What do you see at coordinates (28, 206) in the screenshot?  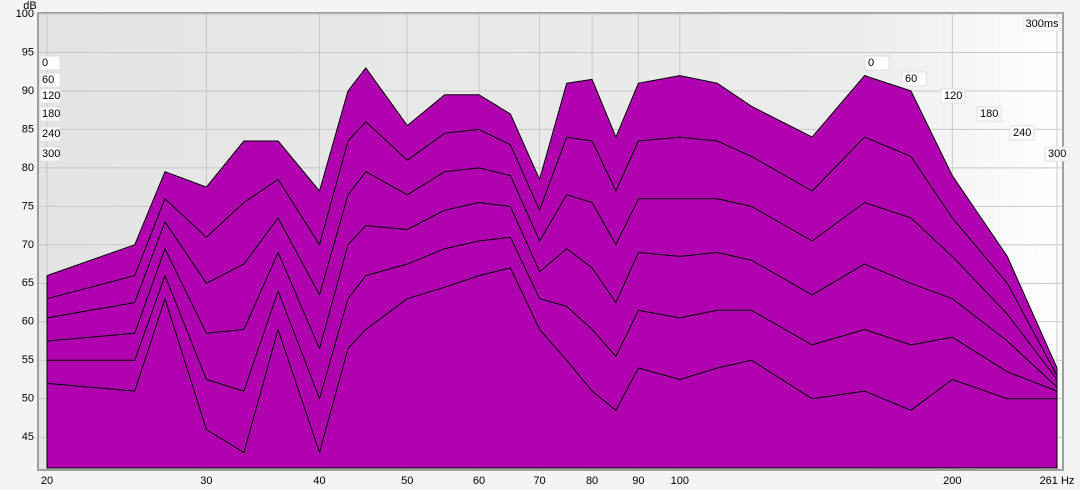 I see `y-tick-label: 75` at bounding box center [28, 206].